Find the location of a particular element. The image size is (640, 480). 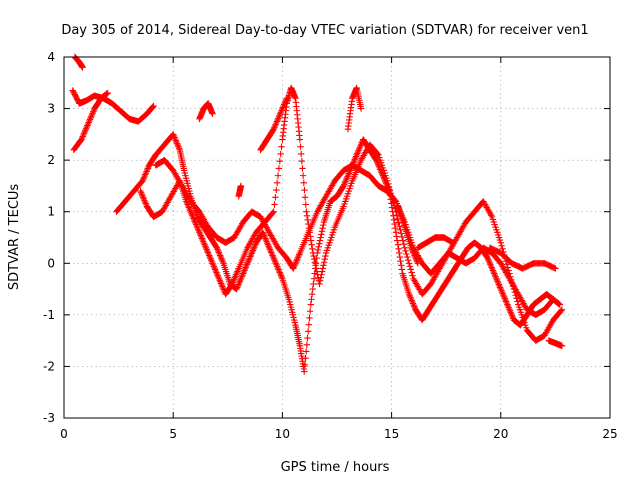

y-tick-label: -1 is located at coordinates (49, 315).